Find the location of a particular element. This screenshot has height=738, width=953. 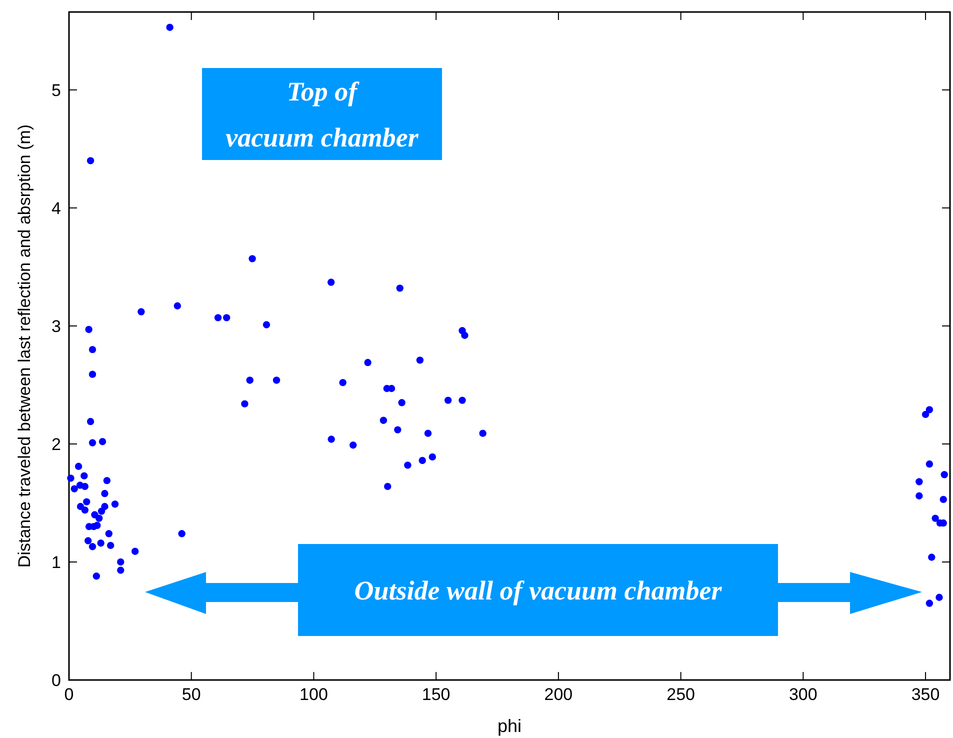

y-tick-label: 2 is located at coordinates (56, 444).